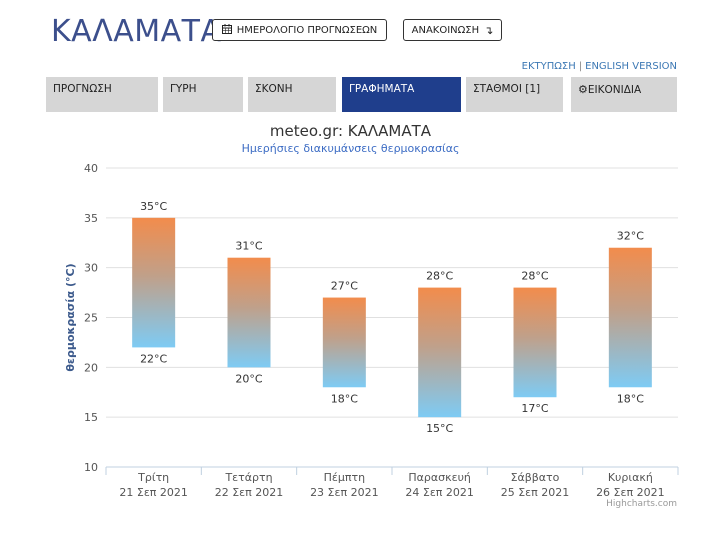 Image resolution: width=701 pixels, height=533 pixels. Describe the element at coordinates (136, 31) in the screenshot. I see `page-title: ΚΑΛΑΜΑΤΑ` at that location.